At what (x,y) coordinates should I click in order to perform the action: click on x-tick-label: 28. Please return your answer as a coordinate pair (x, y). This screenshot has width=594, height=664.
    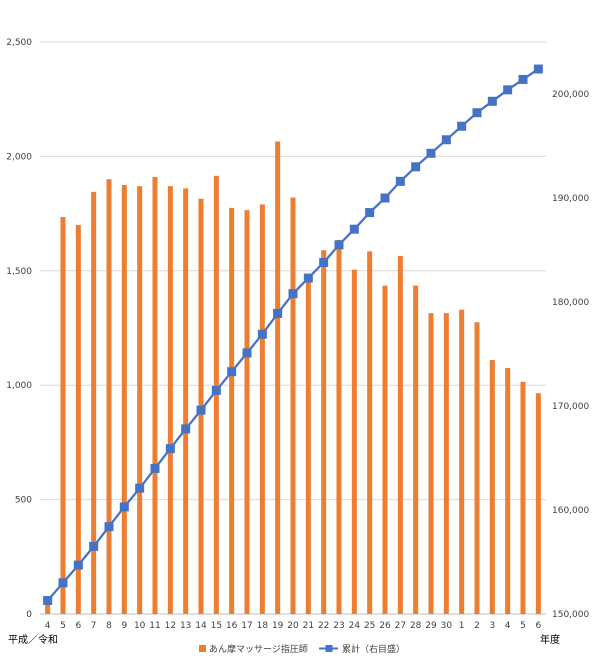
    Looking at the image, I should click on (416, 626).